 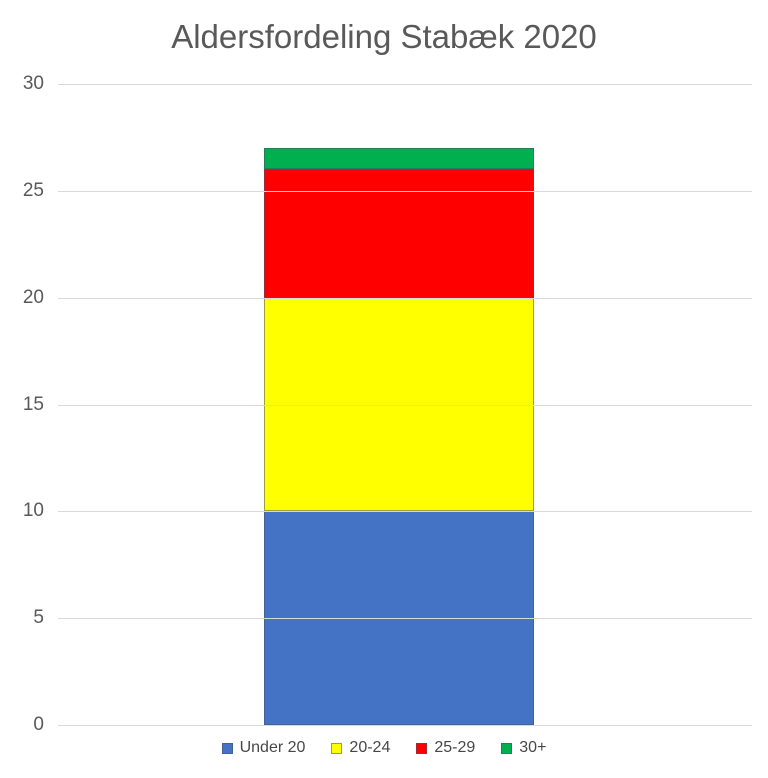 I want to click on legend-label: 30+, so click(x=533, y=747).